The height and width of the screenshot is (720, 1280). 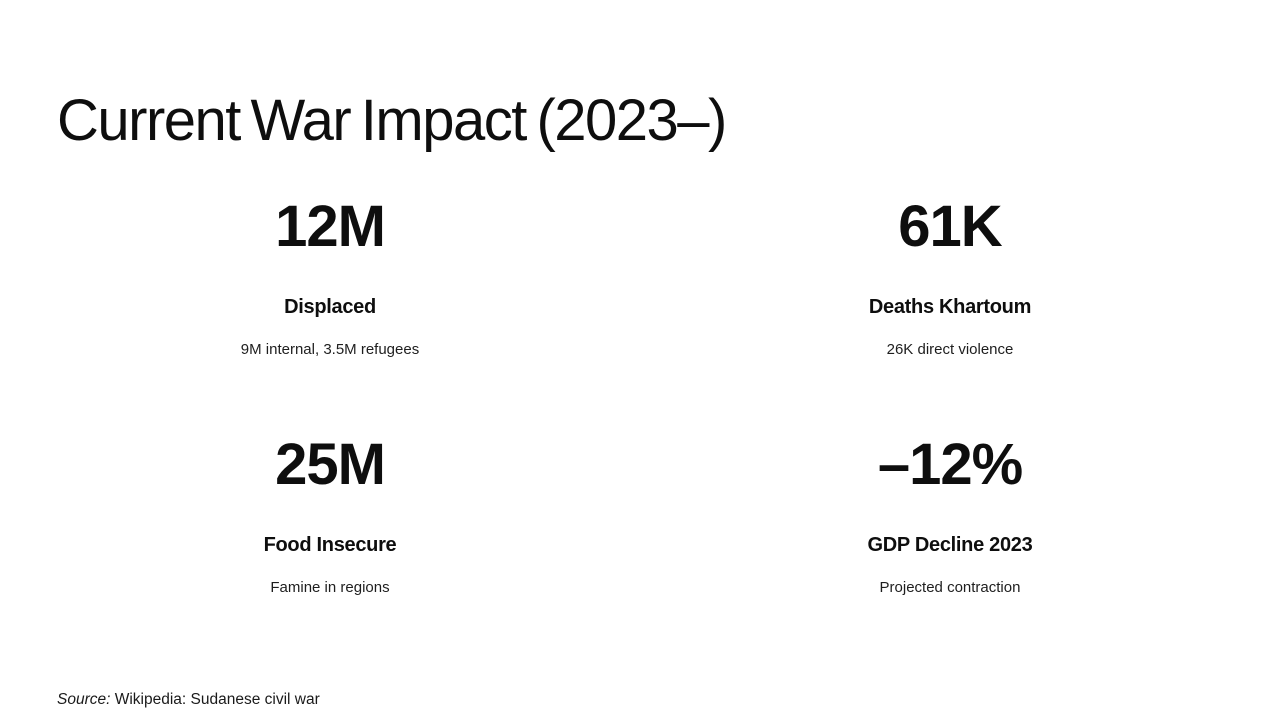 I want to click on stat-displaced: 12M Displaced 9M internal, 3.5M refugees, so click(x=330, y=276).